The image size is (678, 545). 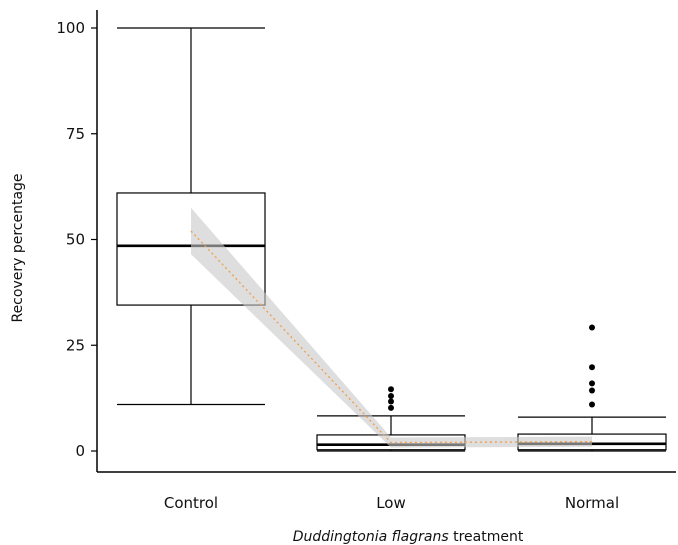 I want to click on y-axis: 0 25 50 75 100, so click(x=77, y=241).